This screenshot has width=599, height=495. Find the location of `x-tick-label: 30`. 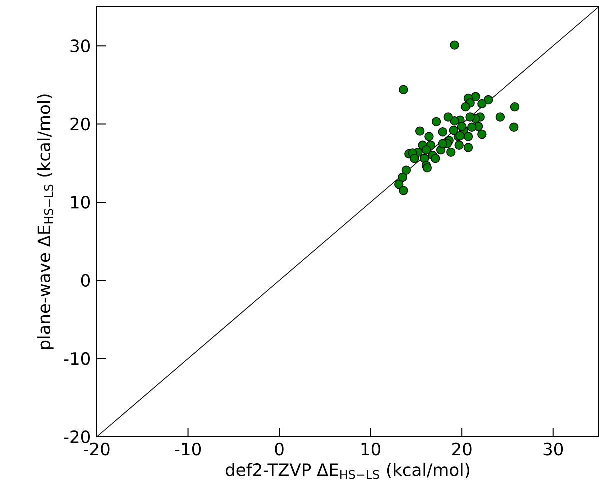

x-tick-label: 30 is located at coordinates (554, 449).